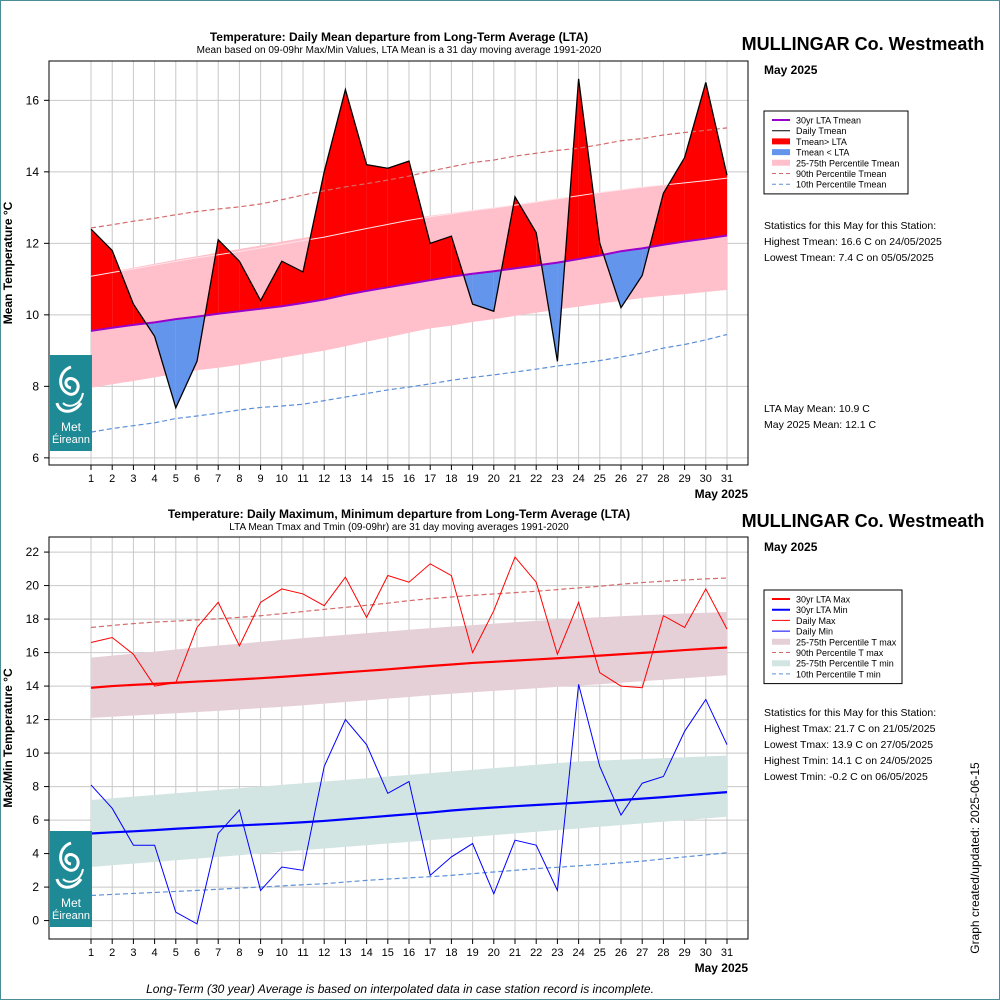 Image resolution: width=1000 pixels, height=1000 pixels. I want to click on logo-text-eireann: Éireann, so click(71, 440).